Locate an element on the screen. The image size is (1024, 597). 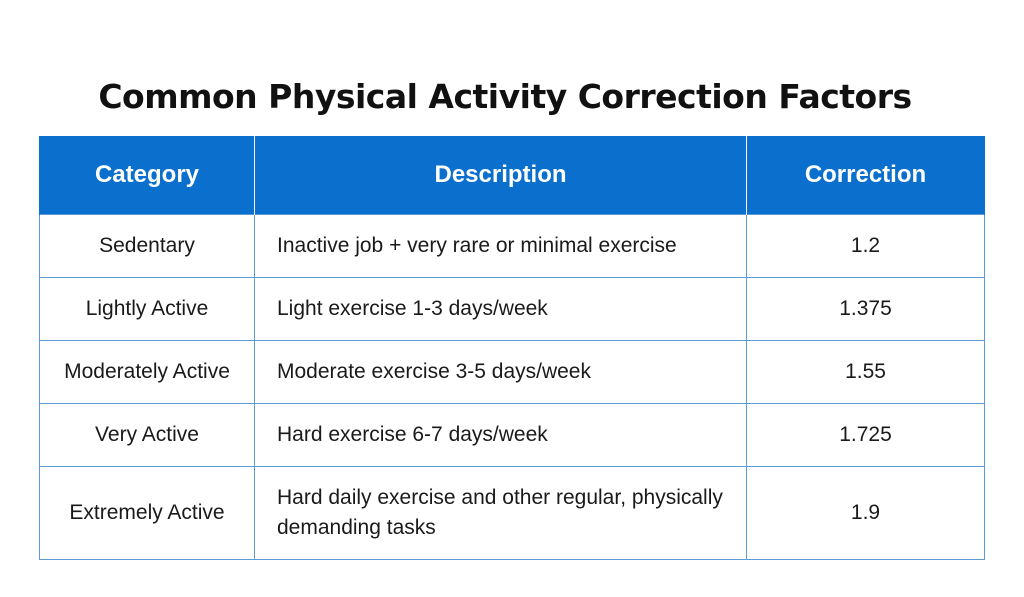
correction-cell: 1.55 is located at coordinates (865, 372).